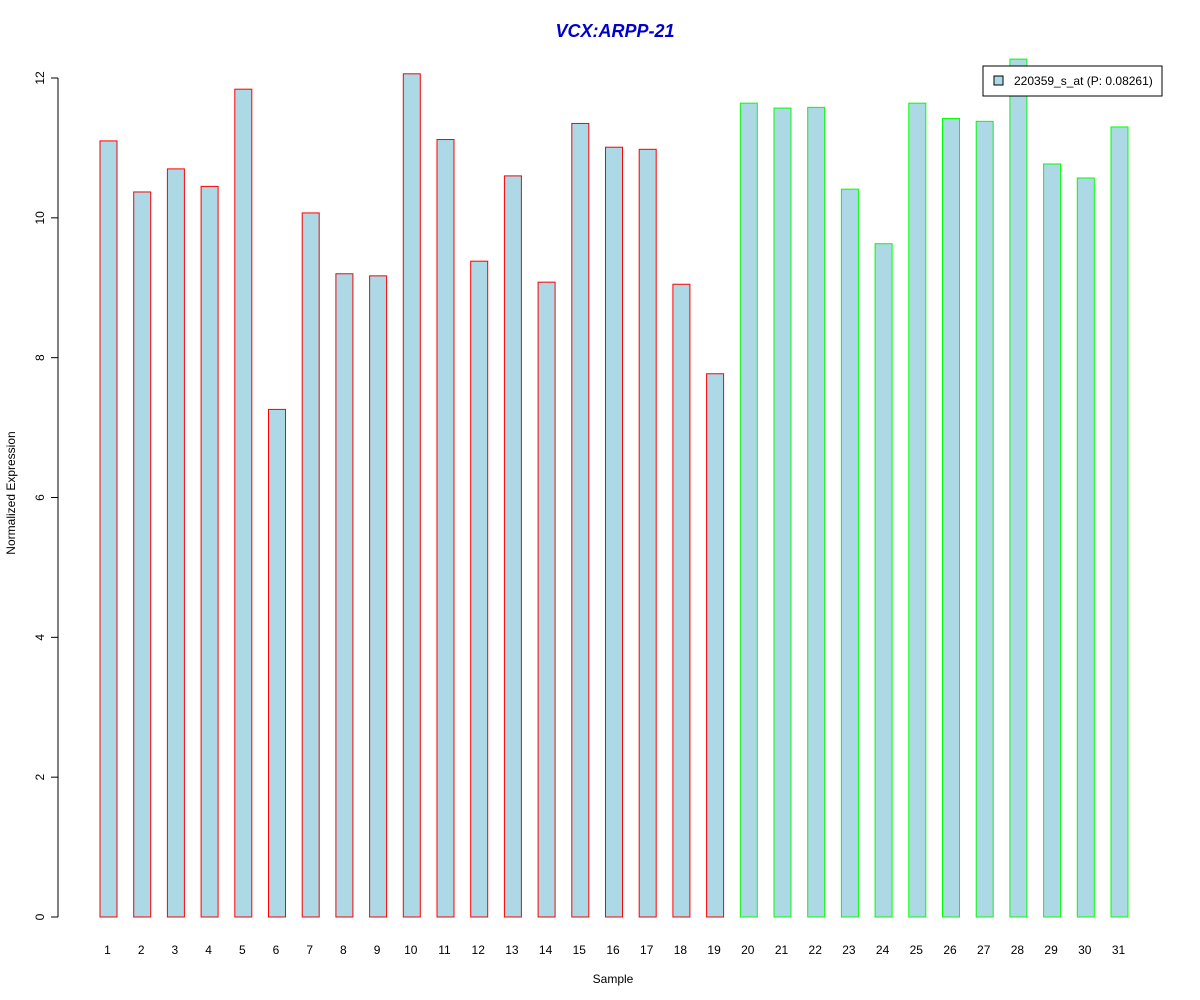 This screenshot has height=1000, width=1200. I want to click on x-tick-label: 9, so click(377, 950).